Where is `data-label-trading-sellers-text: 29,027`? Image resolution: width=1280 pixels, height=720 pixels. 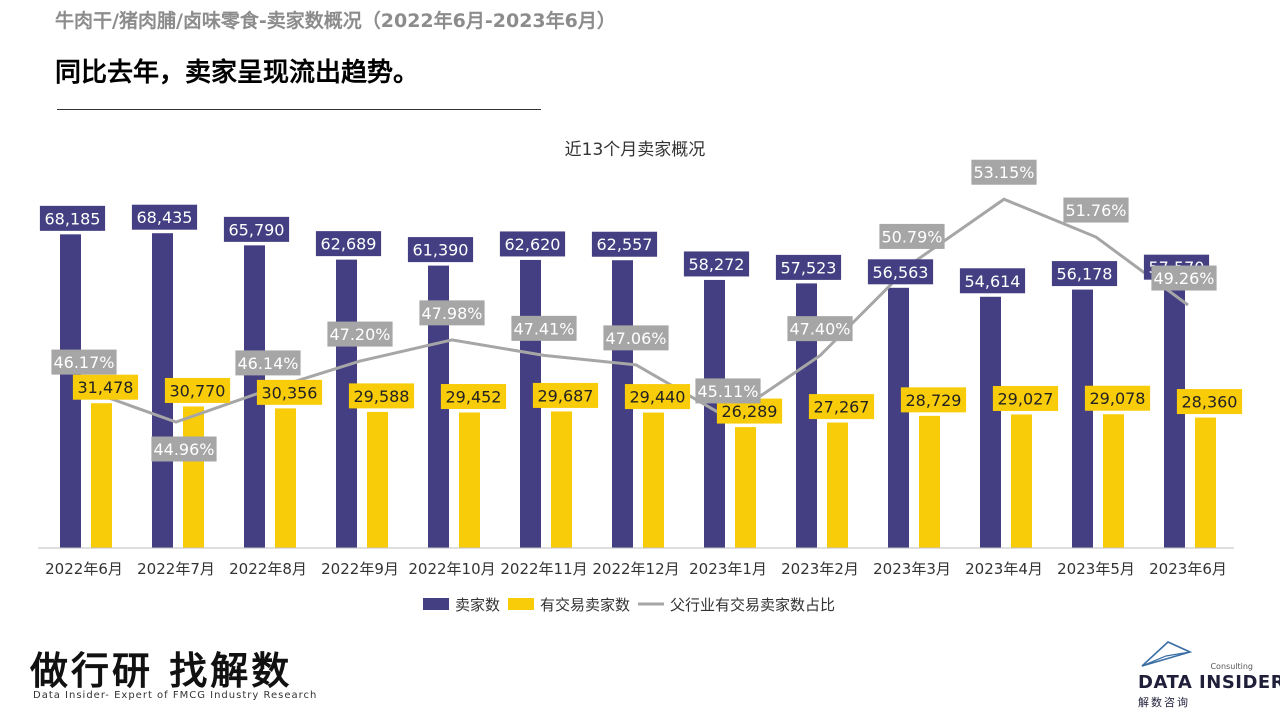 data-label-trading-sellers-text: 29,027 is located at coordinates (1026, 398).